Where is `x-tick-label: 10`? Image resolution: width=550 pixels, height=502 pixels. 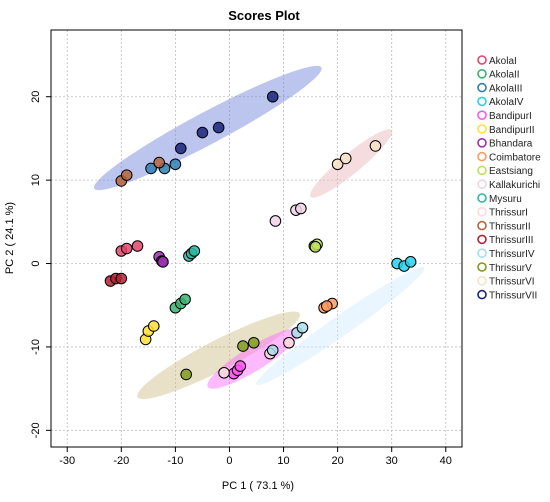 x-tick-label: 10 is located at coordinates (283, 461).